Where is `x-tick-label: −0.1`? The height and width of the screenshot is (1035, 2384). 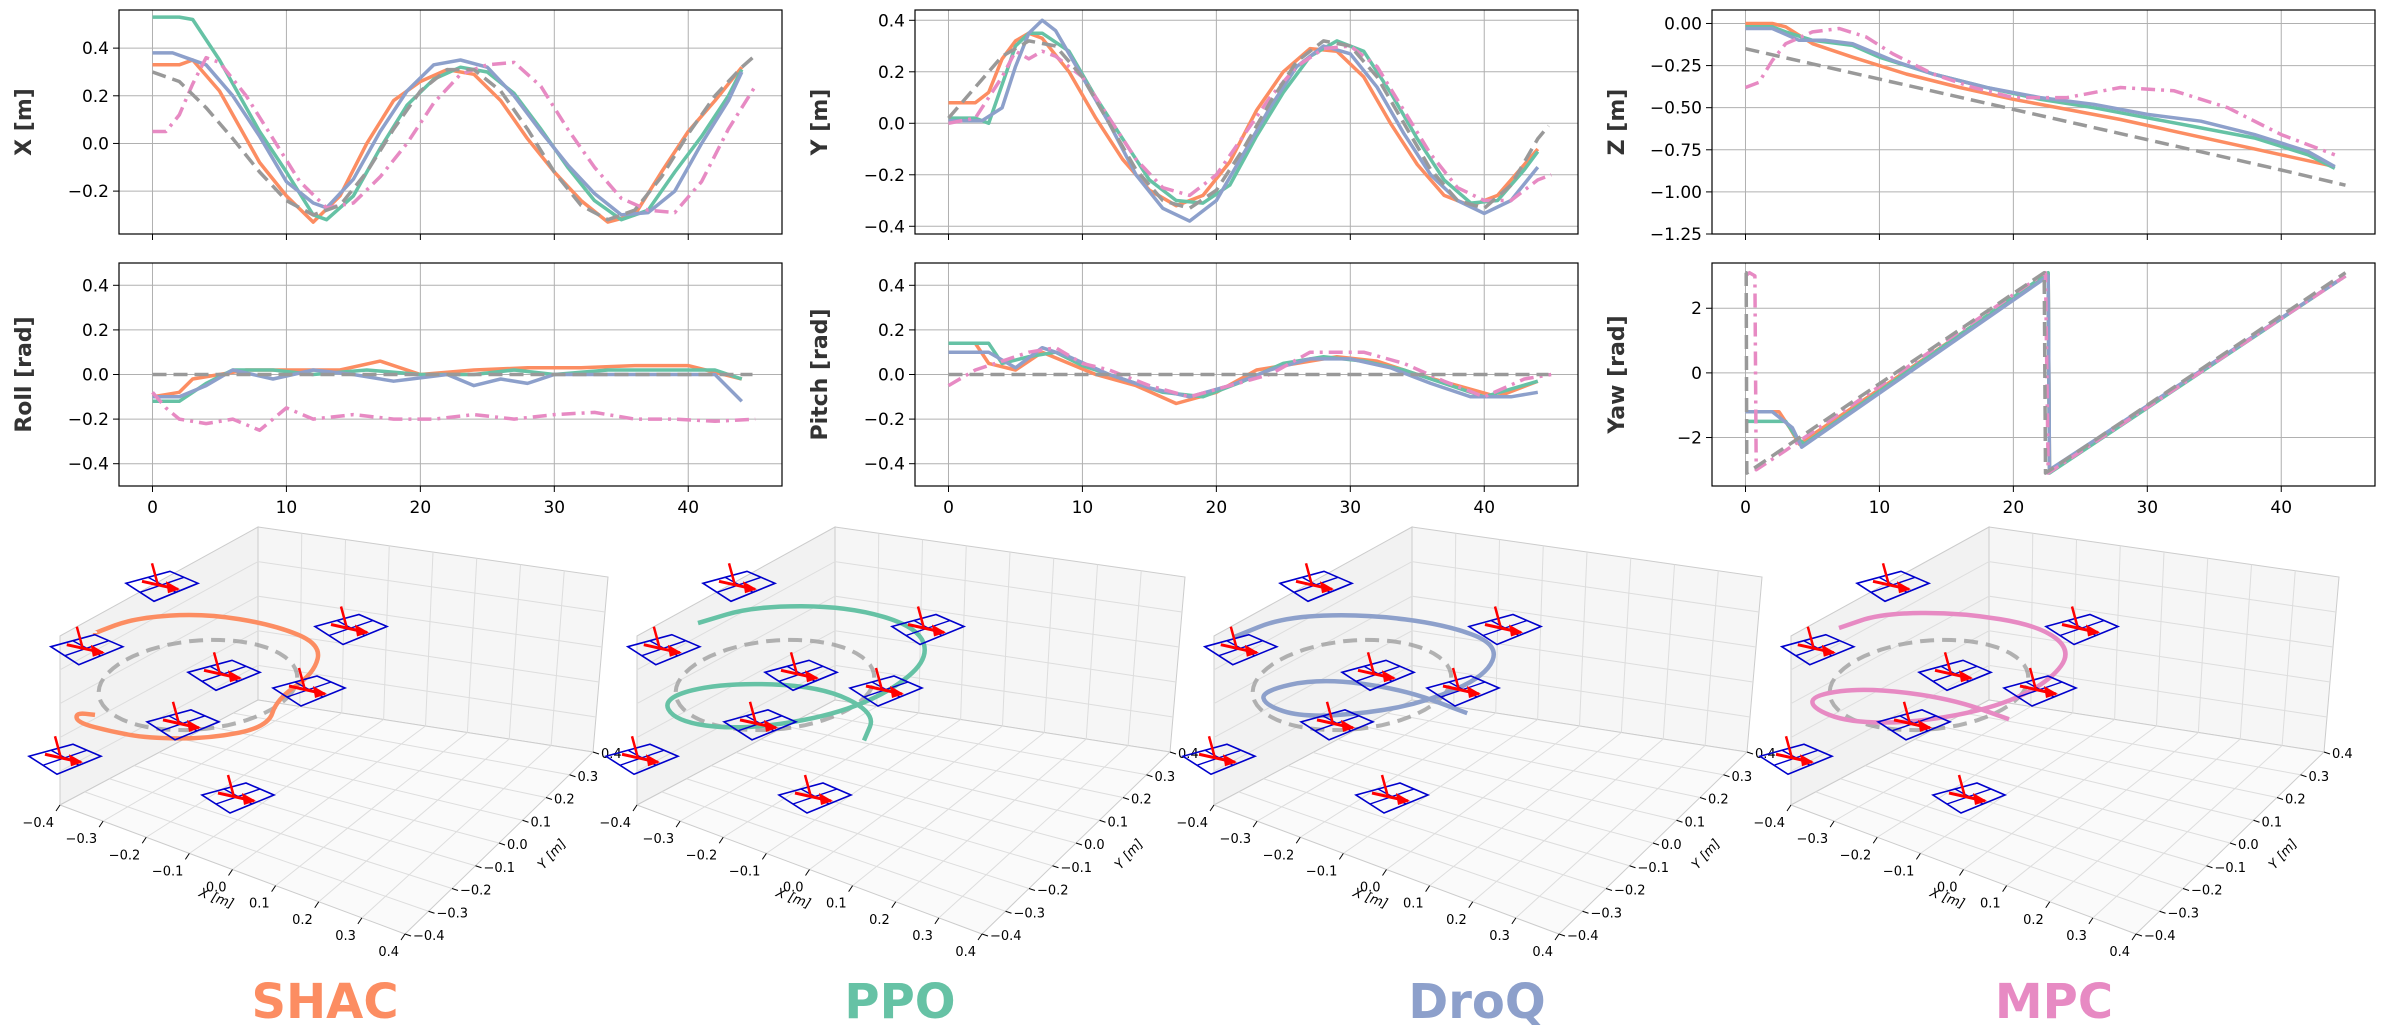 x-tick-label: −0.1 is located at coordinates (1322, 871).